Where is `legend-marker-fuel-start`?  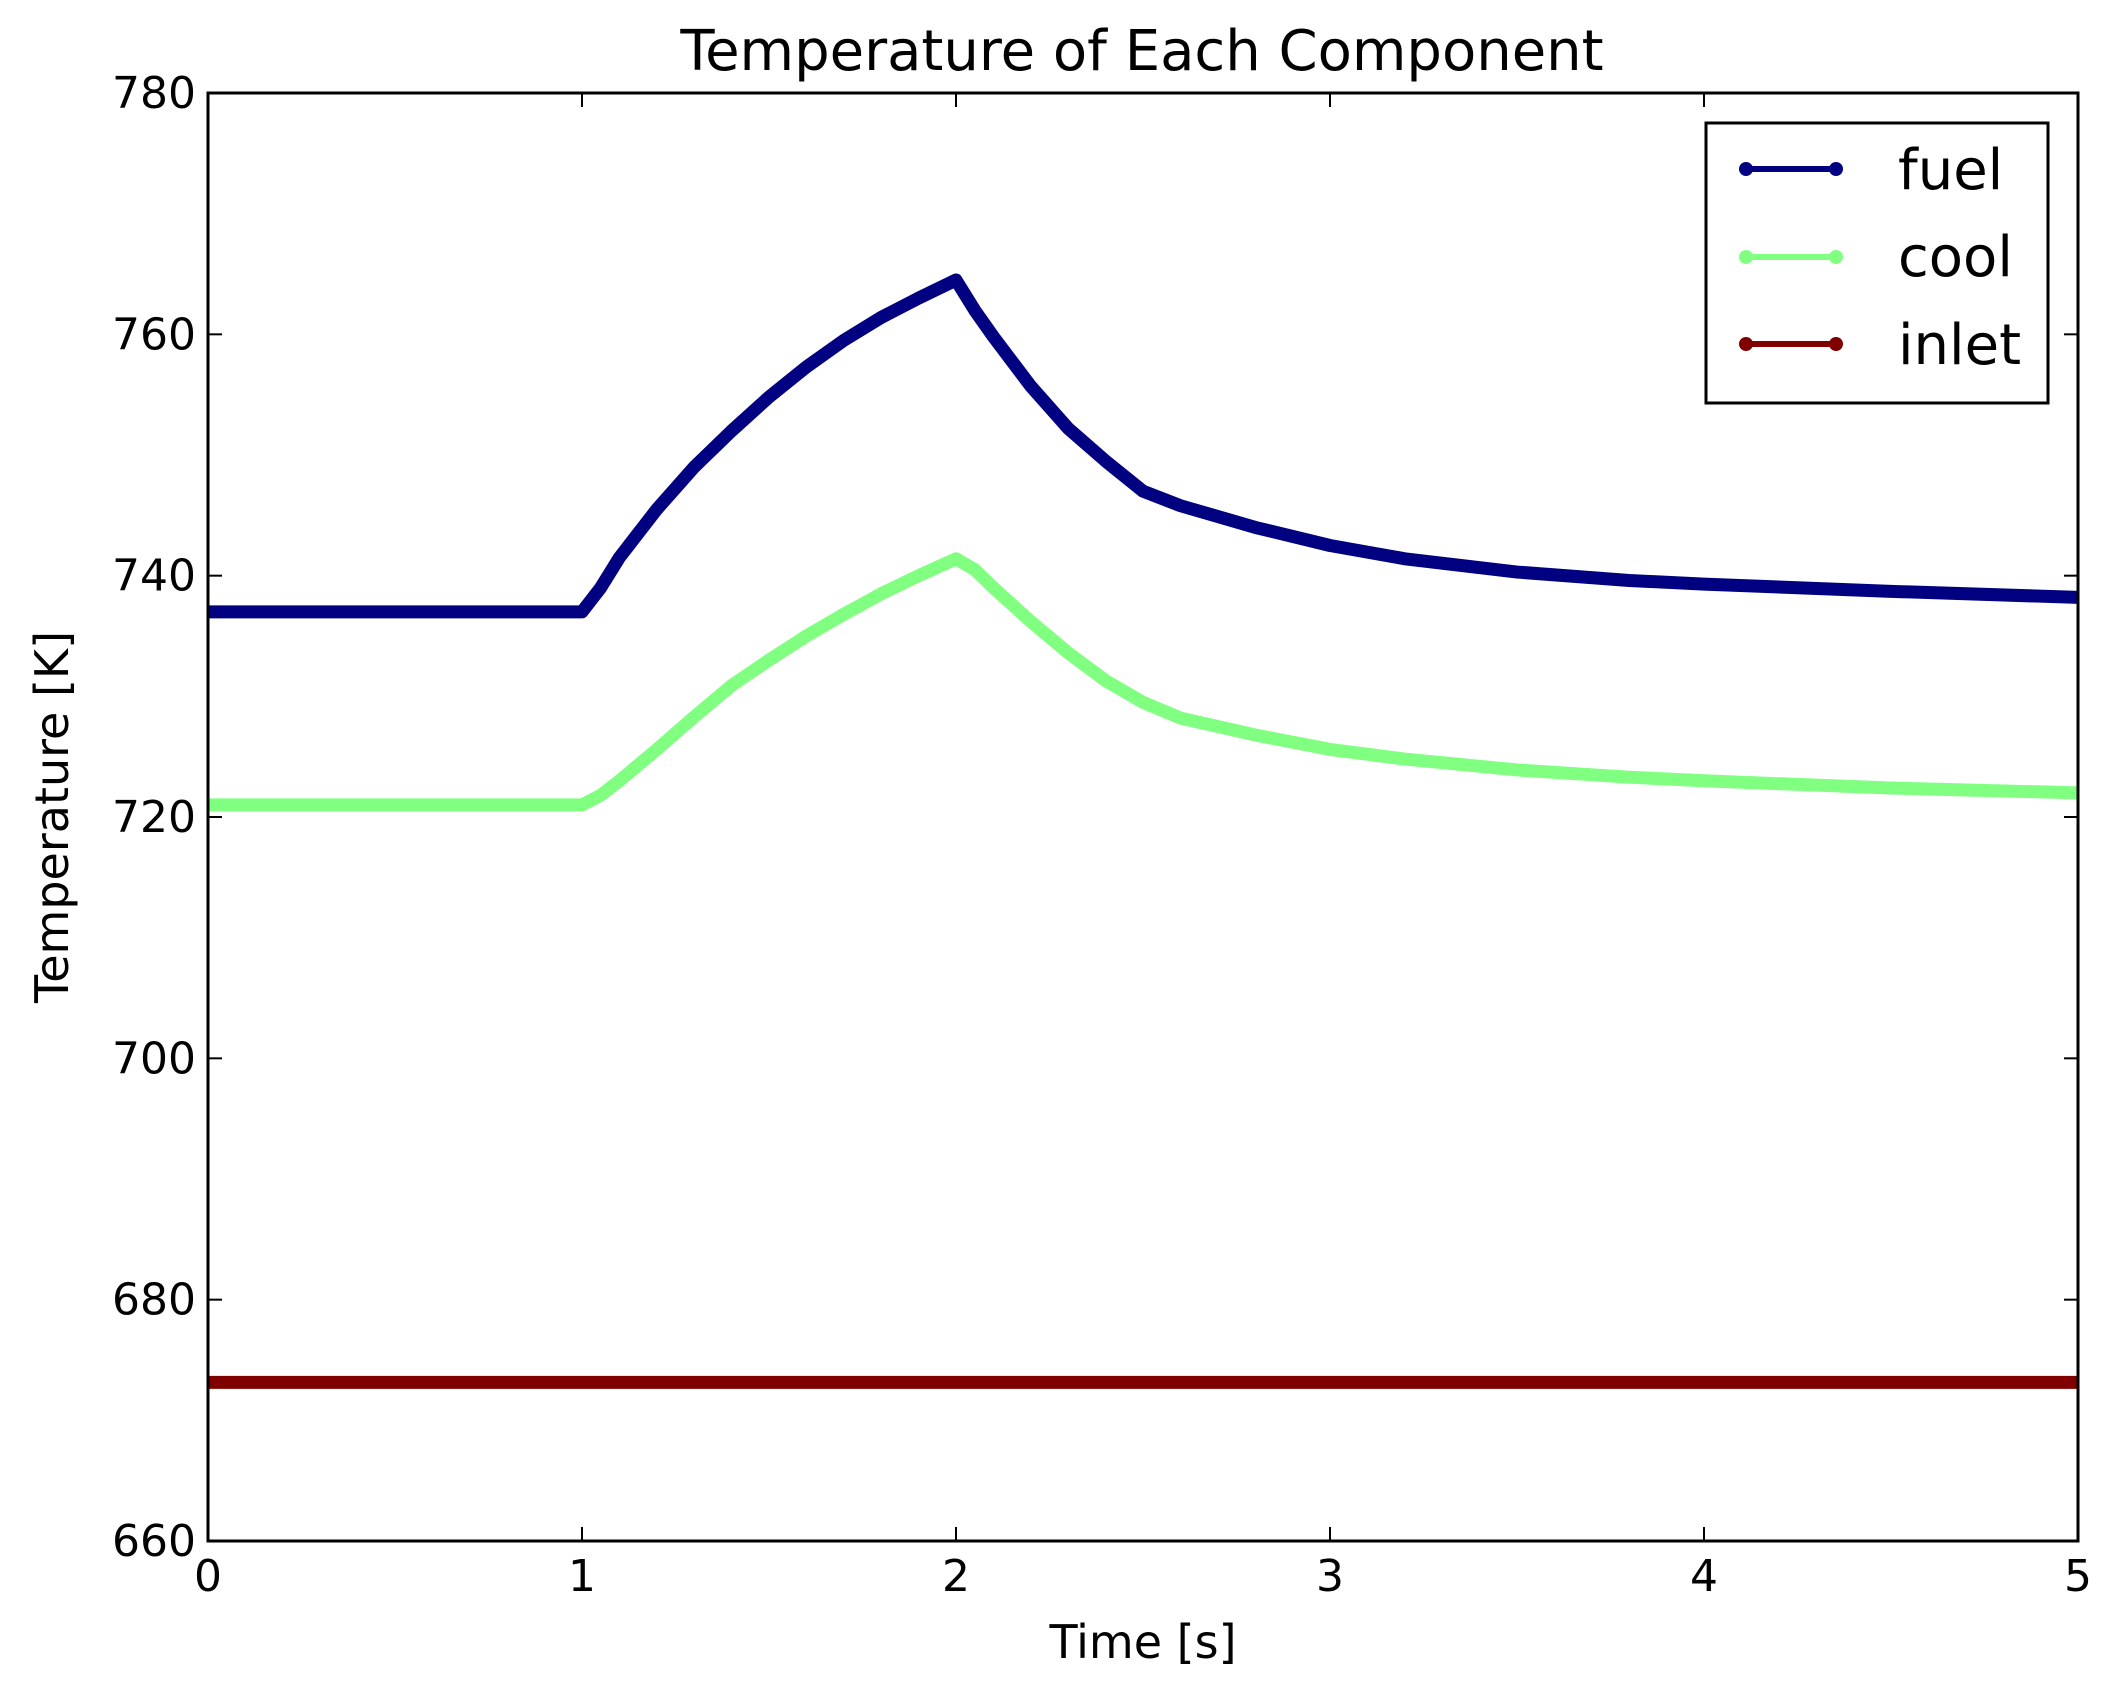 legend-marker-fuel-start is located at coordinates (1746, 169).